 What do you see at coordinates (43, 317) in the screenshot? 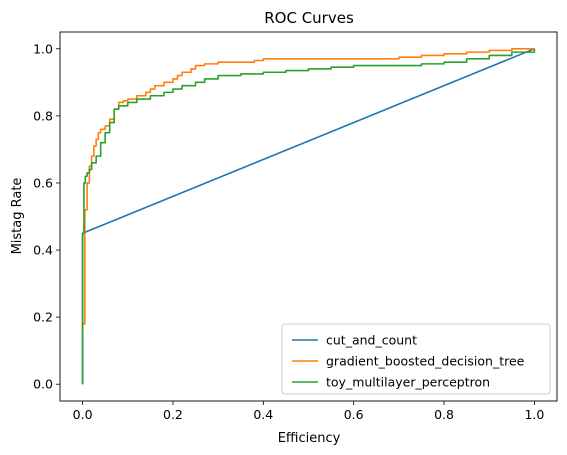
I see `y-tick-label: 0.2` at bounding box center [43, 317].